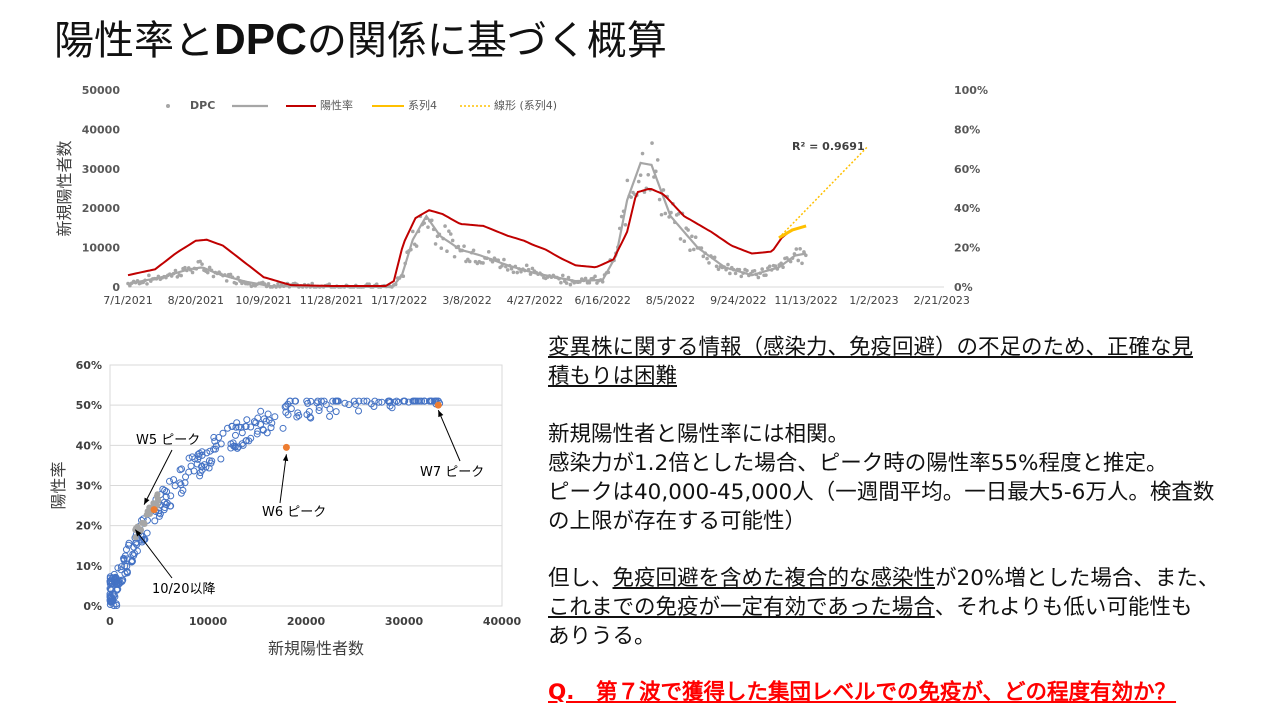 The image size is (1280, 720). Describe the element at coordinates (92, 606) in the screenshot. I see `y-tick-label: 0%` at that location.